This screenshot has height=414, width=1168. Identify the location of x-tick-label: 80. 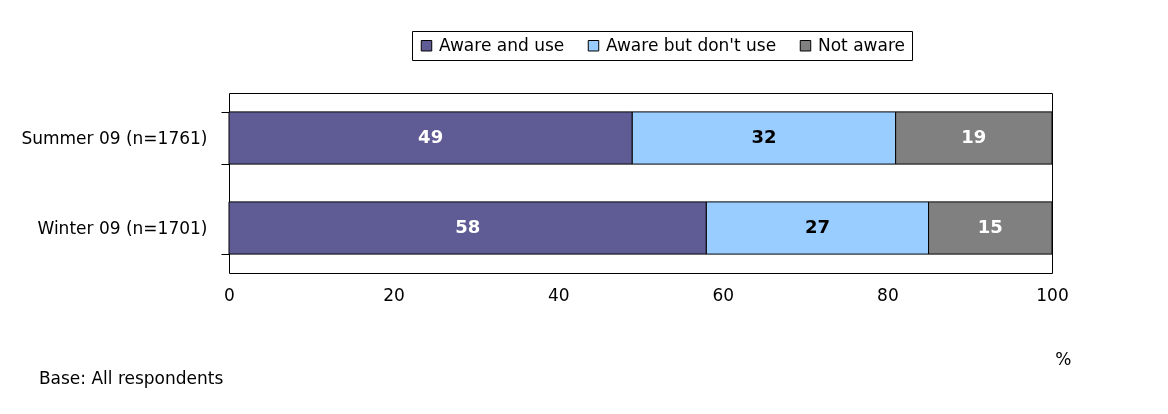
(888, 294).